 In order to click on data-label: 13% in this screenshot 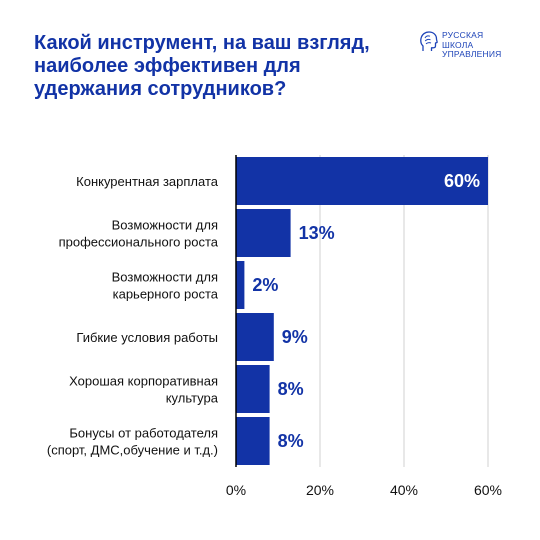, I will do `click(317, 233)`.